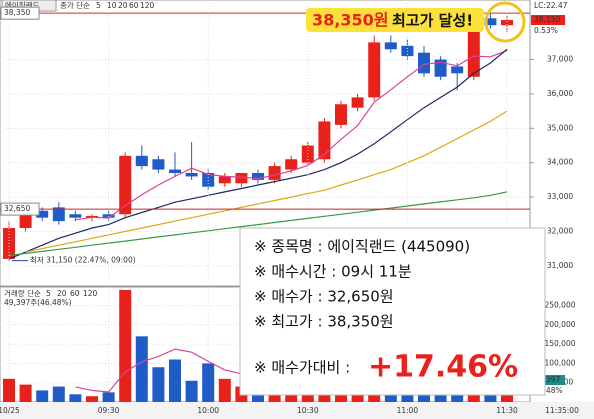 This screenshot has height=419, width=594. I want to click on ma-line, so click(258, 224).